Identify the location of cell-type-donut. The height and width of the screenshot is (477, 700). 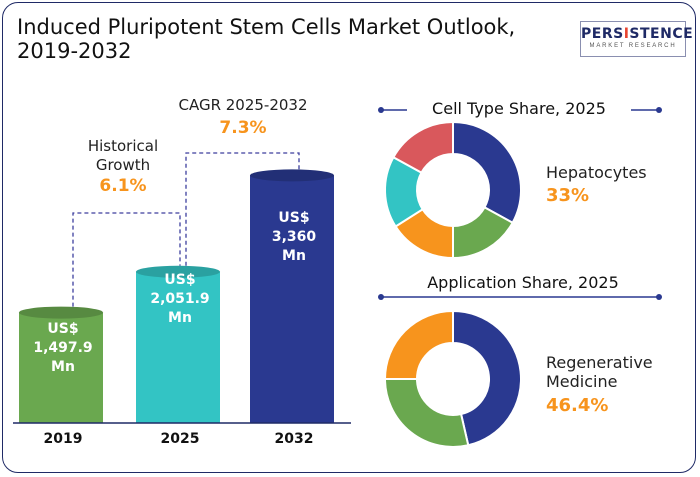
(453, 190).